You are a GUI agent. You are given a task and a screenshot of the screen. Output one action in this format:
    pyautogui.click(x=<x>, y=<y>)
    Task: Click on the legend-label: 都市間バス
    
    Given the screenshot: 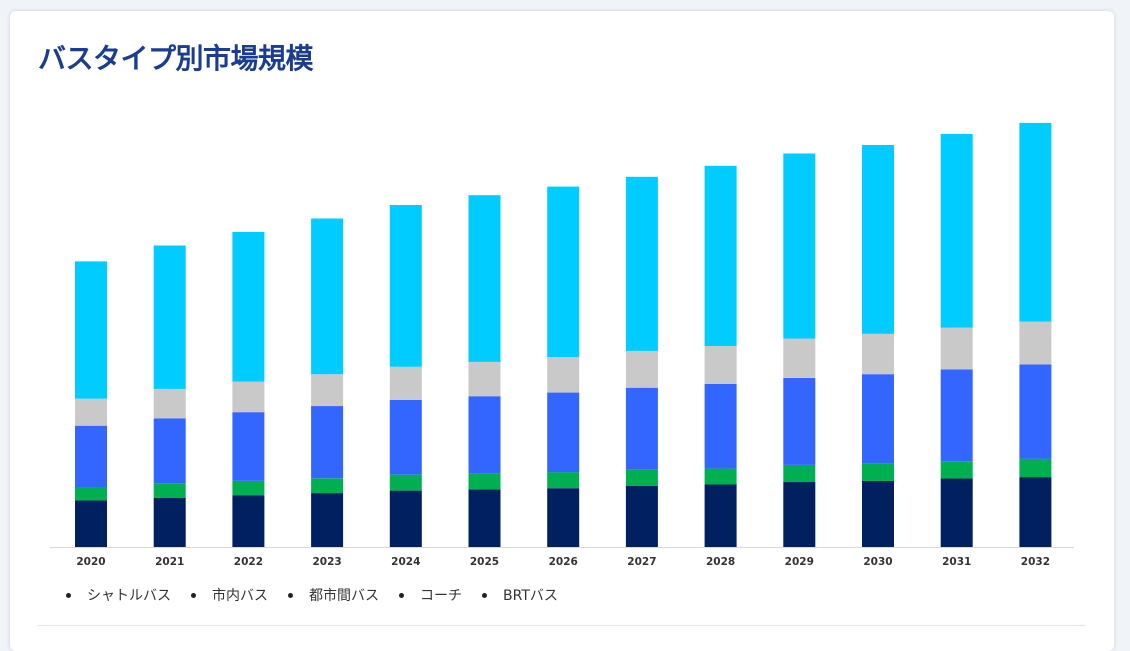 What is the action you would take?
    pyautogui.click(x=344, y=596)
    